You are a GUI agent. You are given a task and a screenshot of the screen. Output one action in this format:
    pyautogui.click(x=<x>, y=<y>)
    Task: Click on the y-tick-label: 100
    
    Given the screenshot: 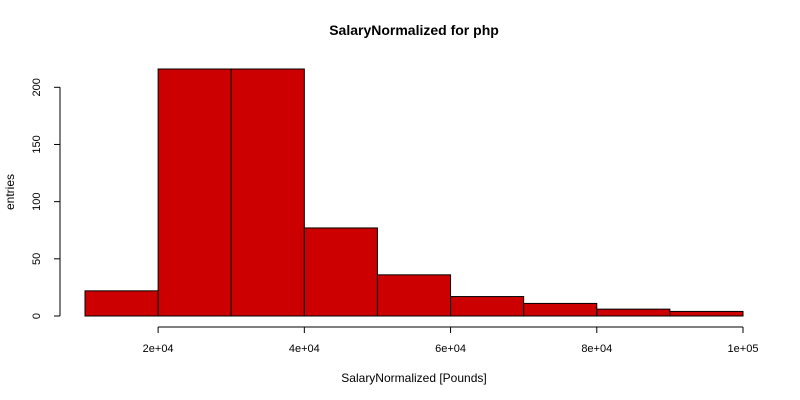 What is the action you would take?
    pyautogui.click(x=37, y=201)
    